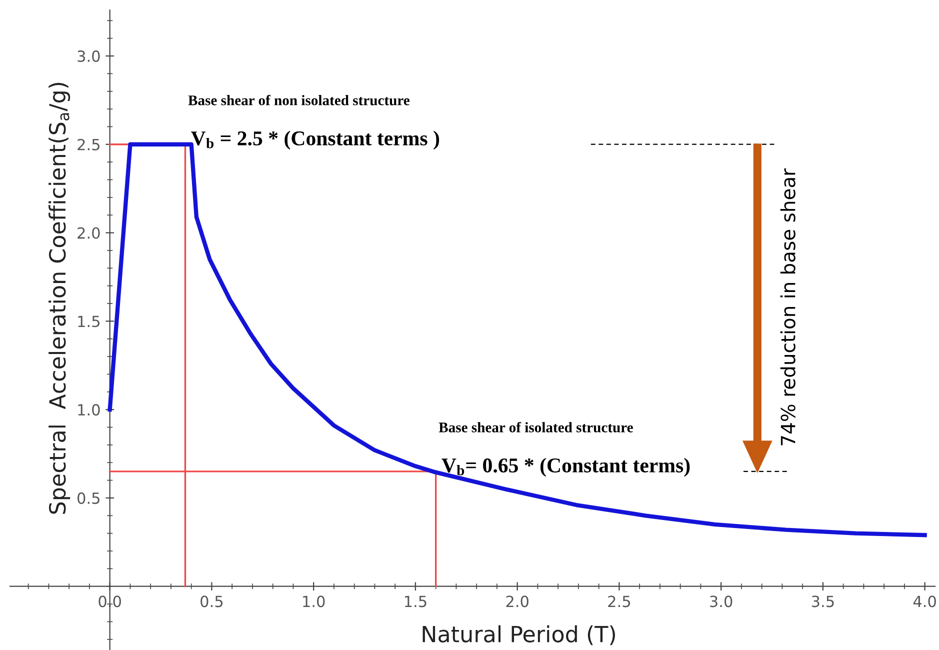 The width and height of the screenshot is (939, 650). Describe the element at coordinates (517, 602) in the screenshot. I see `x-tick-label: 2.0` at that location.